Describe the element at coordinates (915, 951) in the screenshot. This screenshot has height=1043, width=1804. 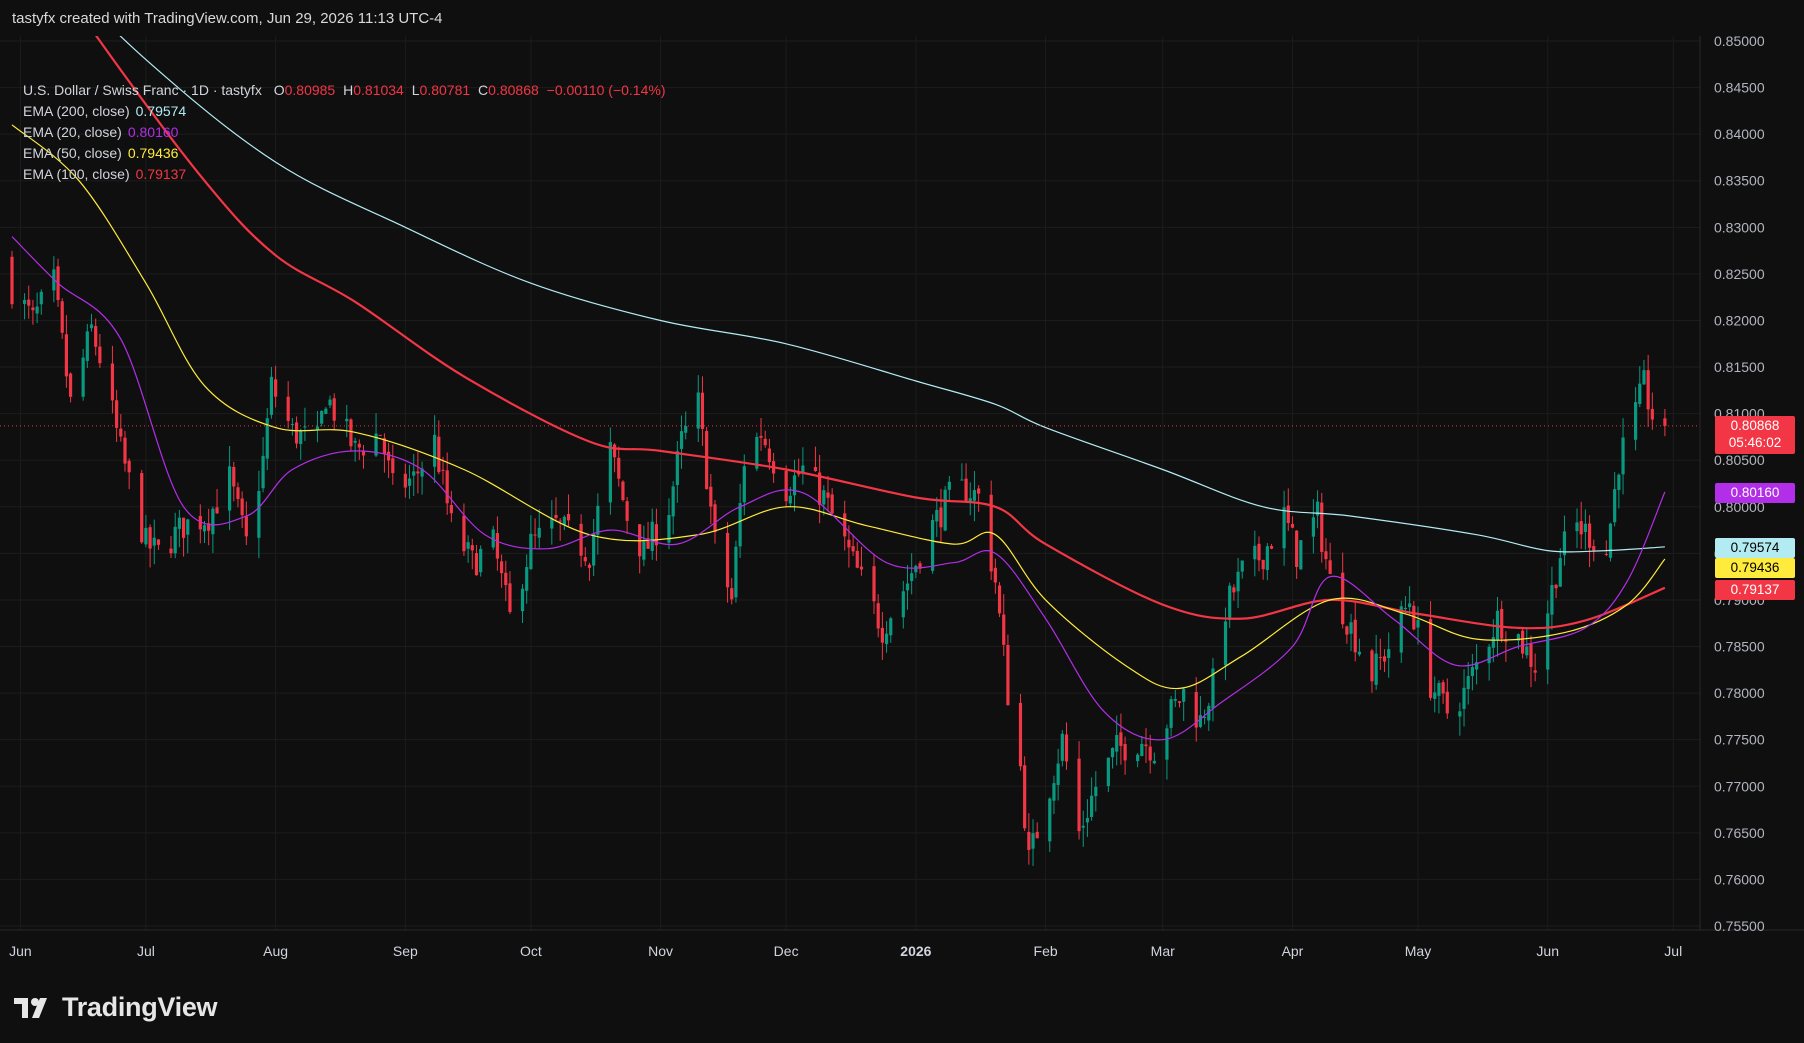
I see `time-tick-label: 2026` at that location.